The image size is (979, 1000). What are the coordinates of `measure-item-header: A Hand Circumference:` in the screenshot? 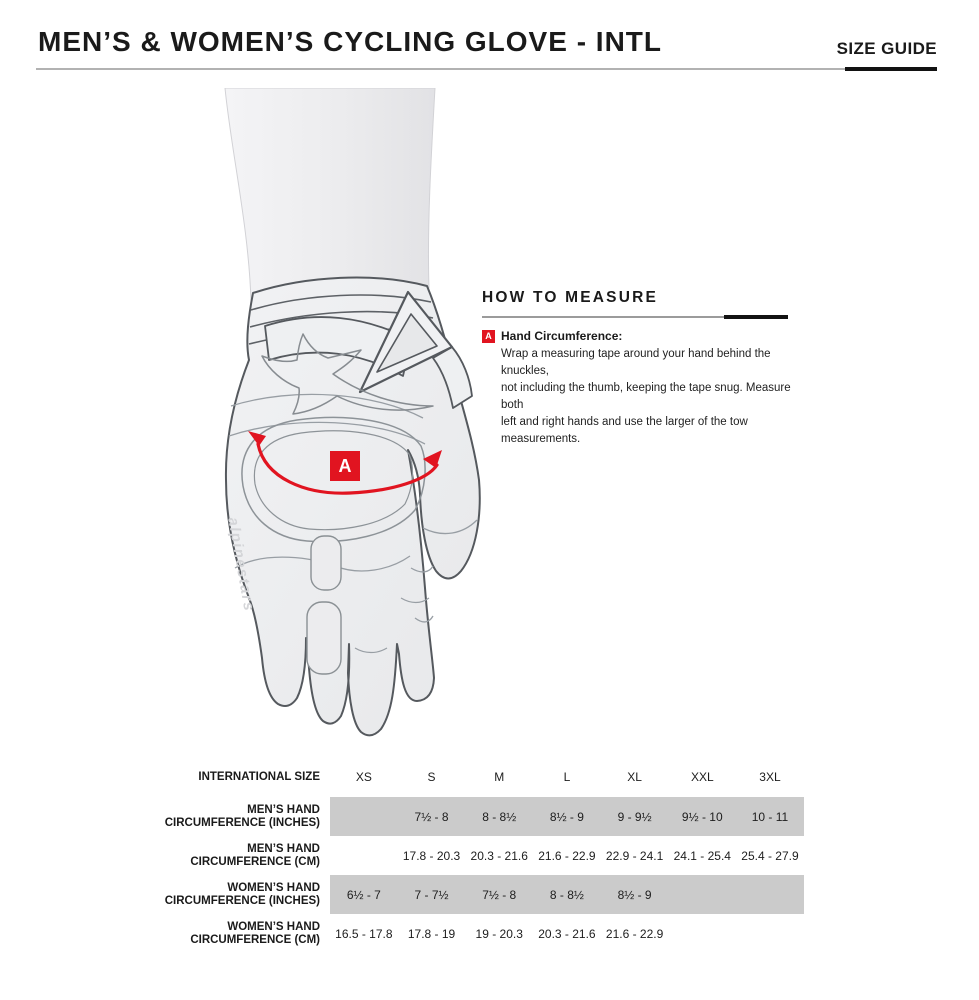 It's located at (647, 336).